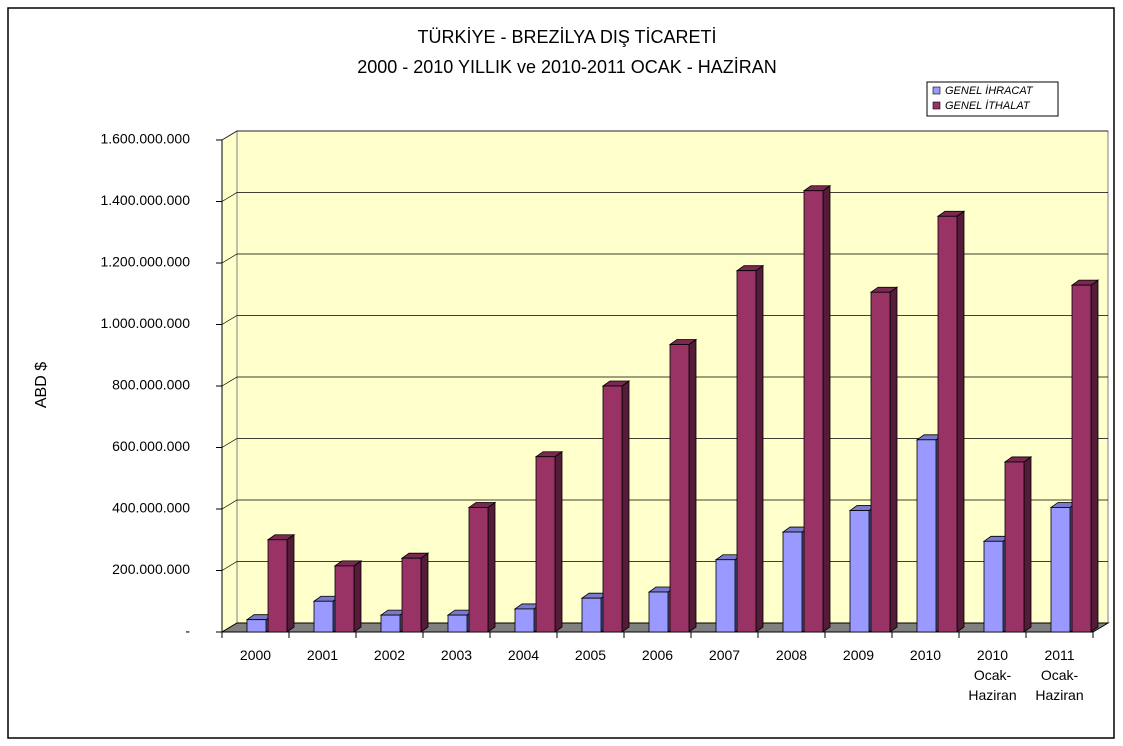  Describe the element at coordinates (989, 91) in the screenshot. I see `legend-text: GENEL İHRACAT` at that location.